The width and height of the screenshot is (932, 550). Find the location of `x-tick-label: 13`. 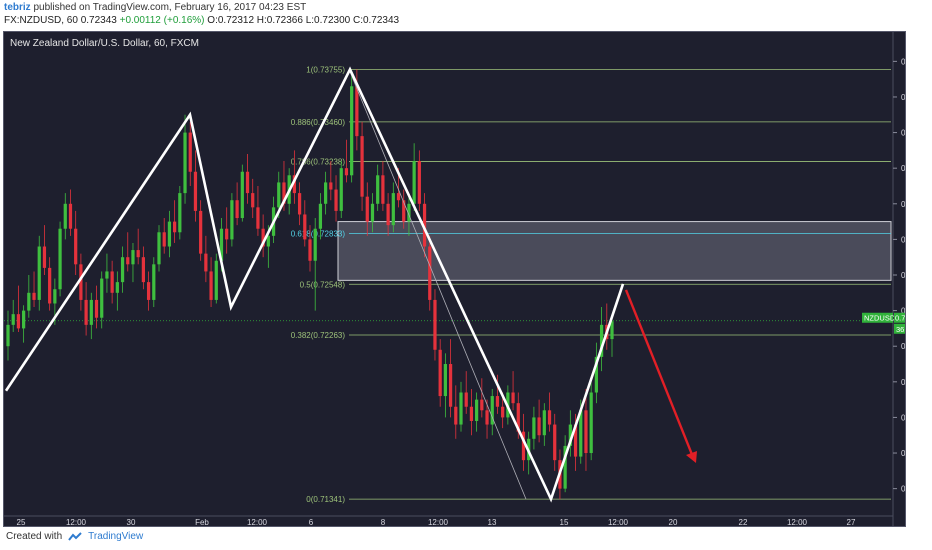

x-tick-label: 13 is located at coordinates (492, 522).